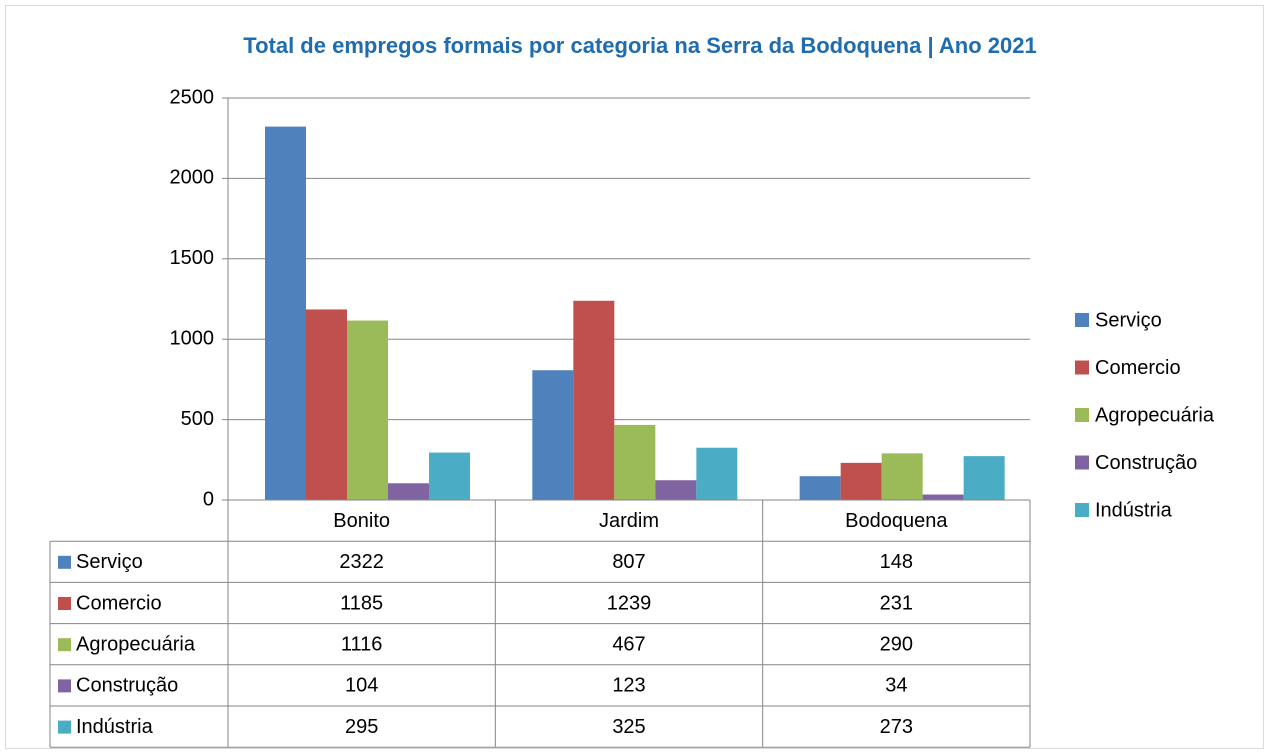 Image resolution: width=1269 pixels, height=754 pixels. What do you see at coordinates (896, 521) in the screenshot?
I see `x-tick-label: Bodoquena` at bounding box center [896, 521].